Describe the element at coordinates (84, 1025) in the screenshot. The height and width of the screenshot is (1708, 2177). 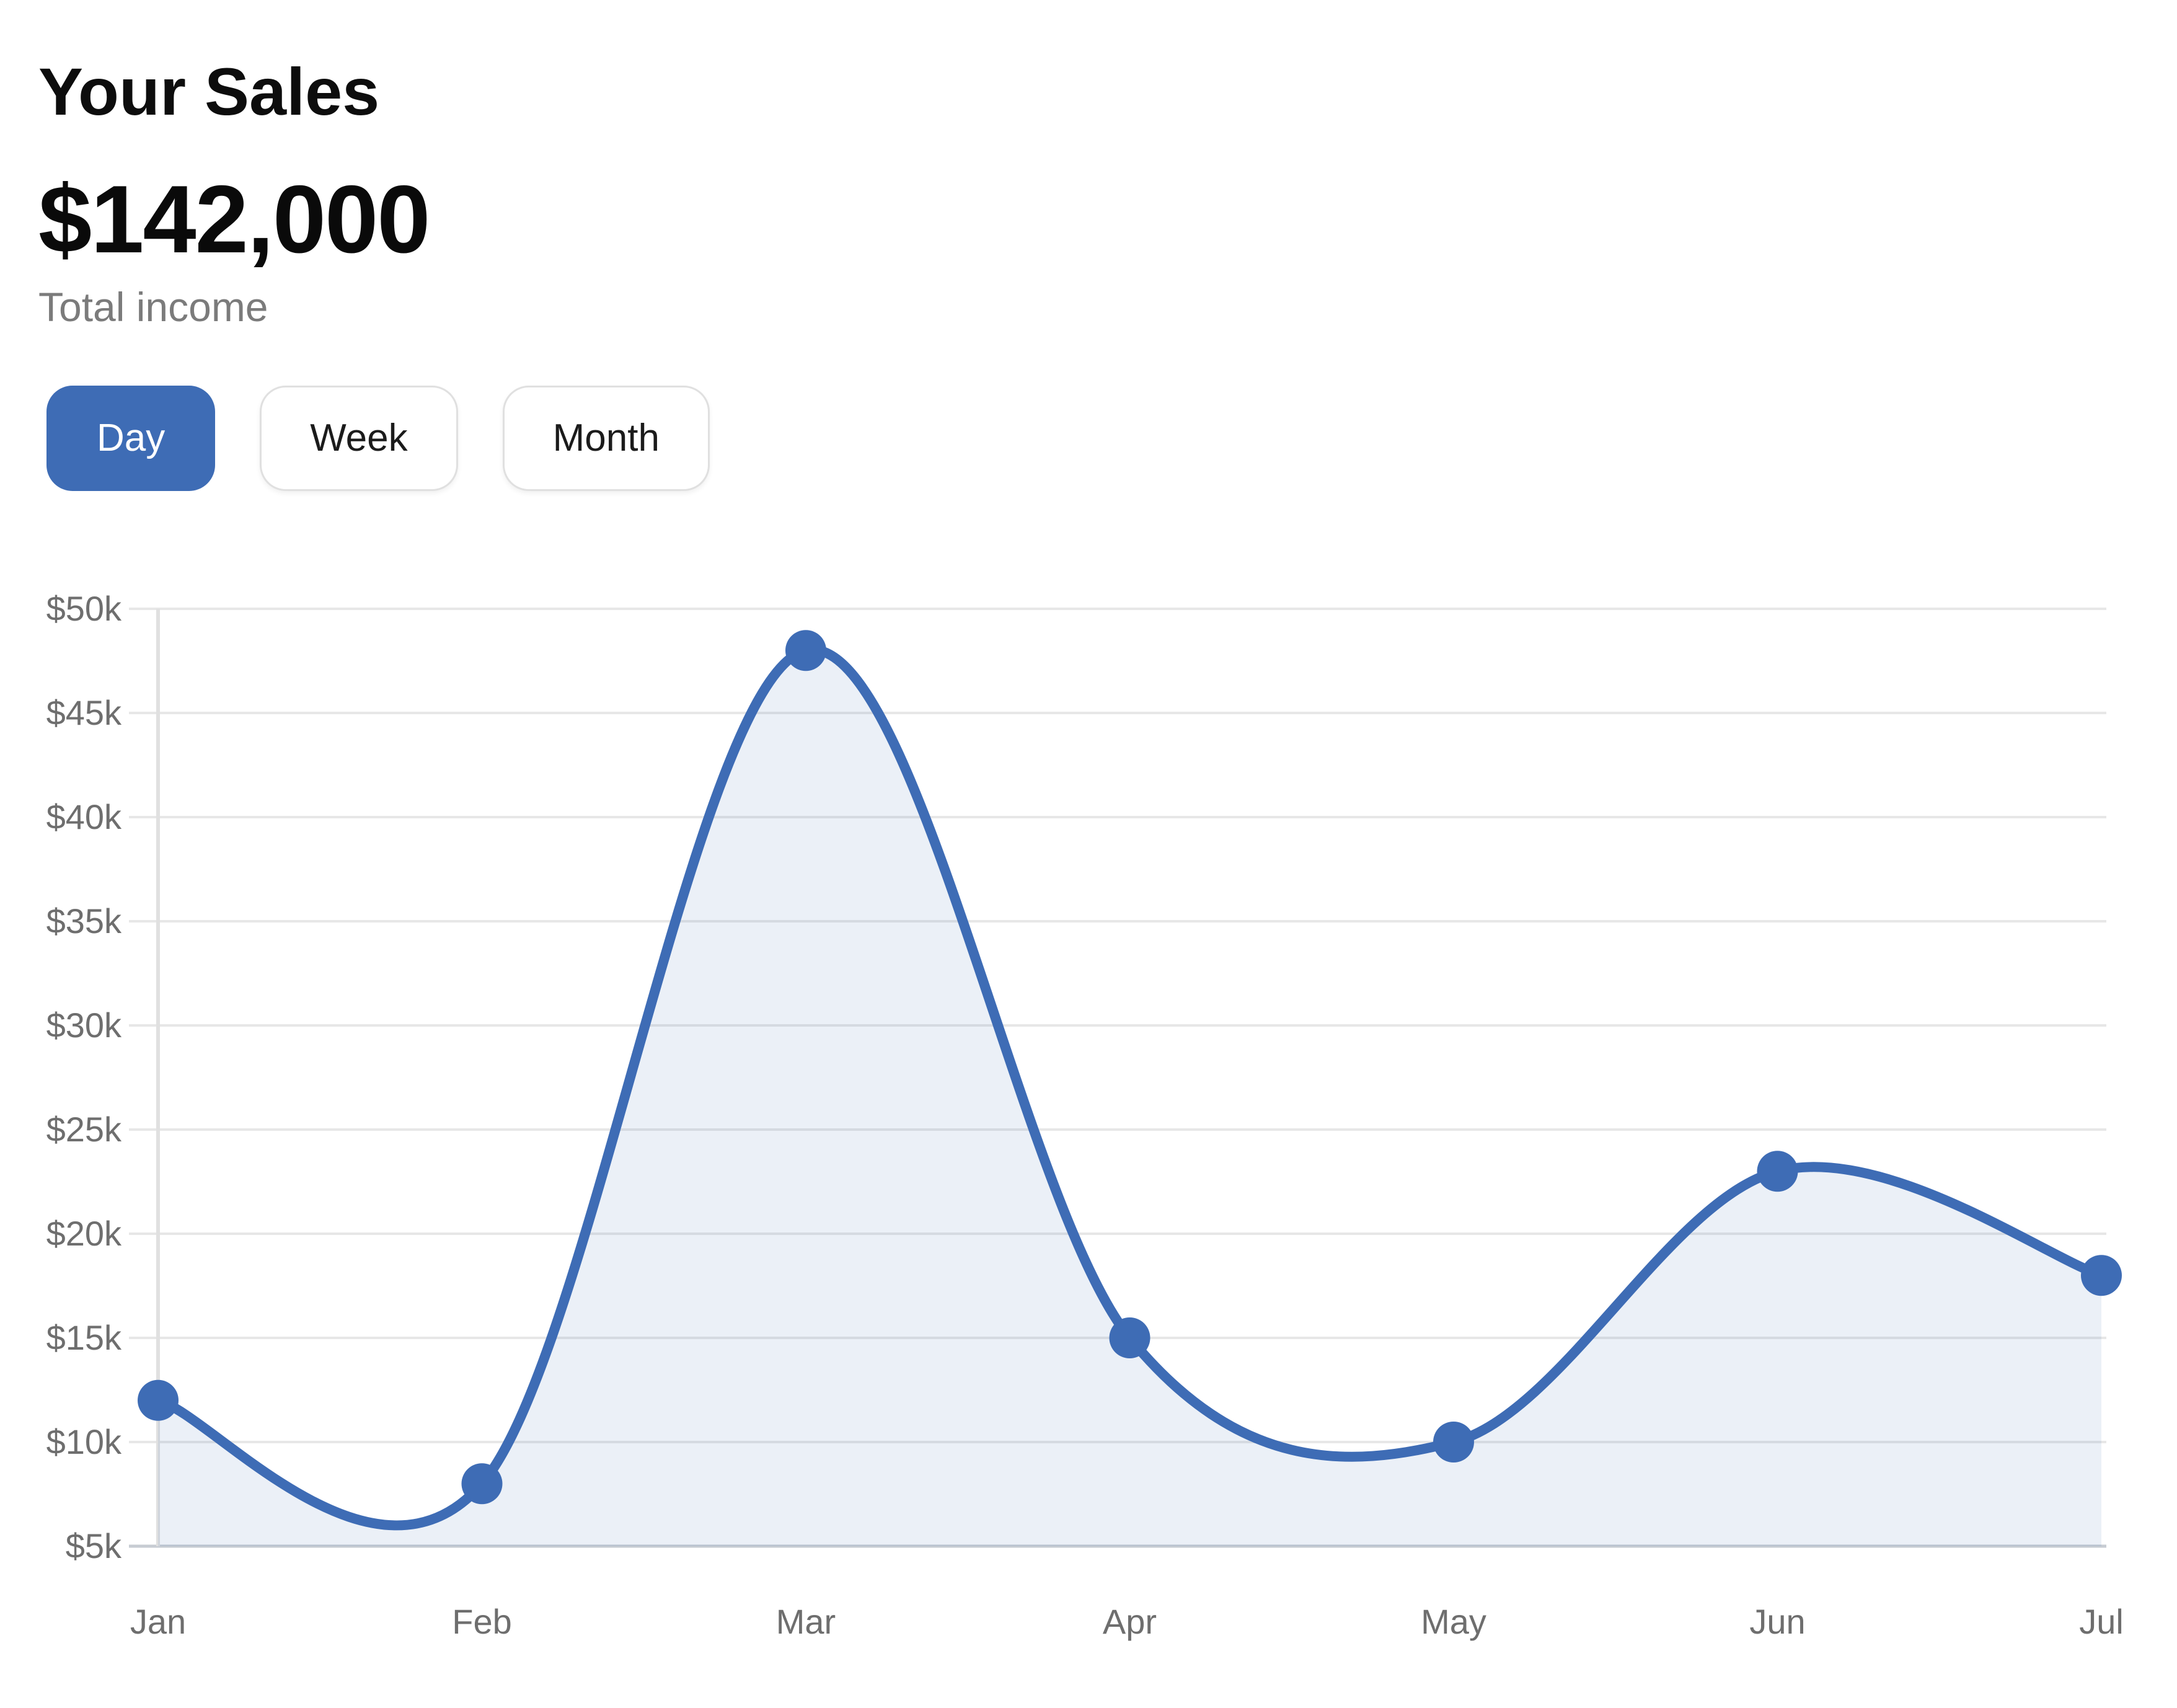
I see `y-tick-label: $30k` at that location.